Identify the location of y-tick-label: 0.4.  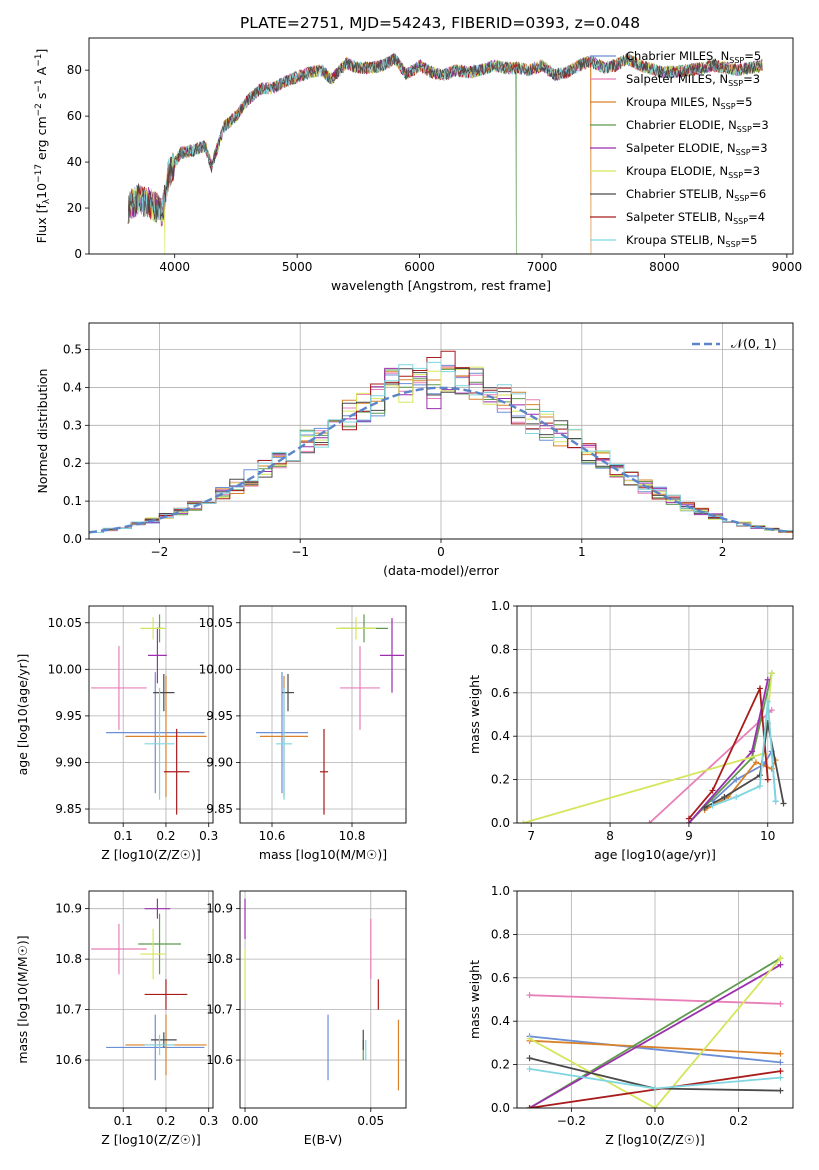
(500, 1021).